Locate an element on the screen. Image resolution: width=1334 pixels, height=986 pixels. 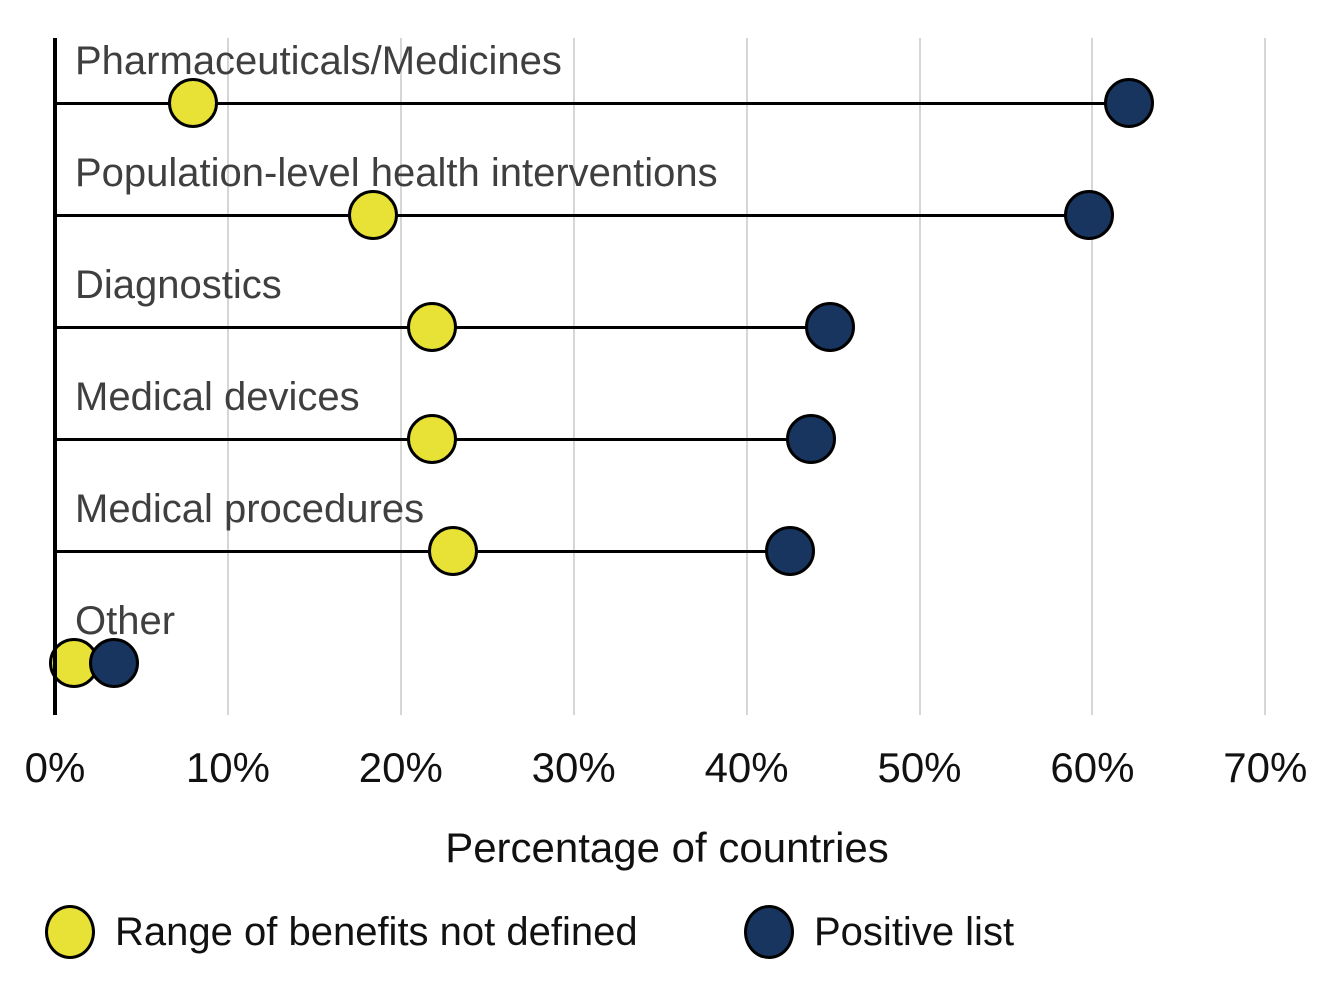
category-label: Other is located at coordinates (125, 621).